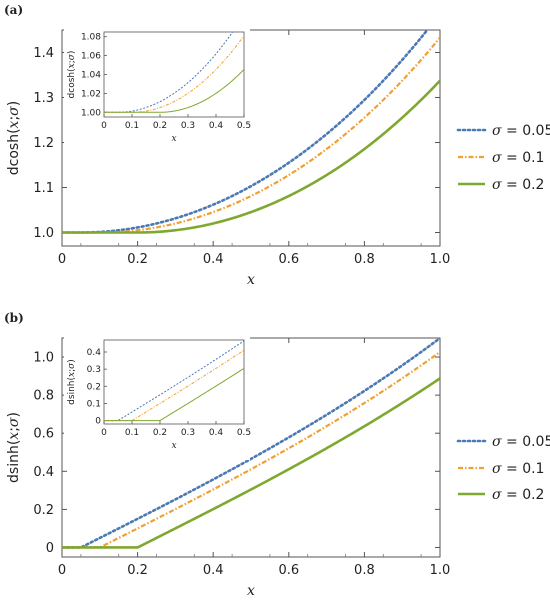  I want to click on inset-y-tick-label: 1.06, so click(91, 57).